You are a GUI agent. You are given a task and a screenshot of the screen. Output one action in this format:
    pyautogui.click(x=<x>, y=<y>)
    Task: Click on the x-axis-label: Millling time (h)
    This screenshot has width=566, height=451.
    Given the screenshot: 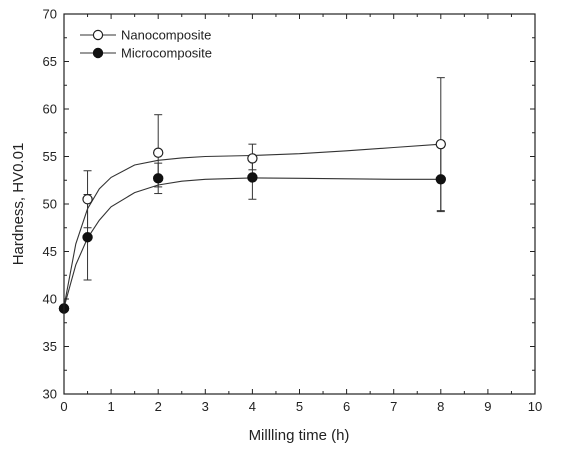 What is the action you would take?
    pyautogui.click(x=299, y=435)
    